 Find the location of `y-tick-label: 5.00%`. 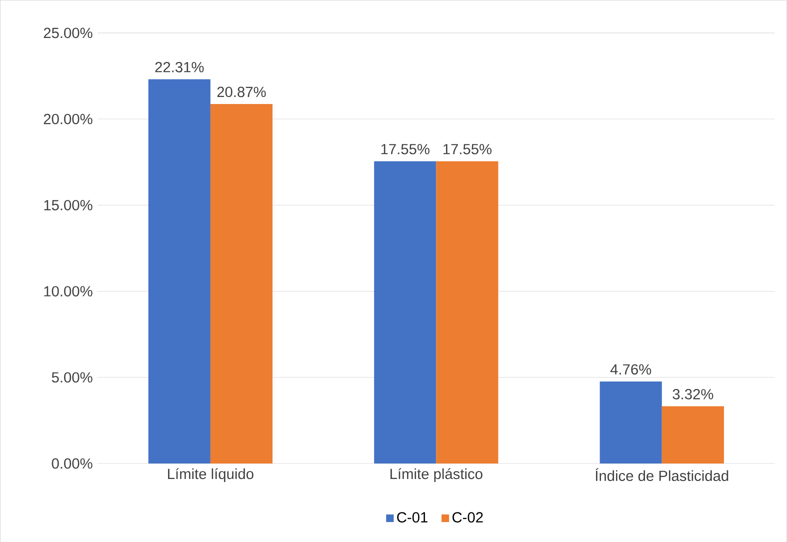

y-tick-label: 5.00% is located at coordinates (72, 377).